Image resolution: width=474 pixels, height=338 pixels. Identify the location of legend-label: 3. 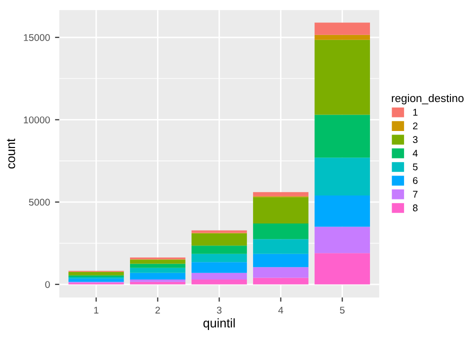
(415, 140).